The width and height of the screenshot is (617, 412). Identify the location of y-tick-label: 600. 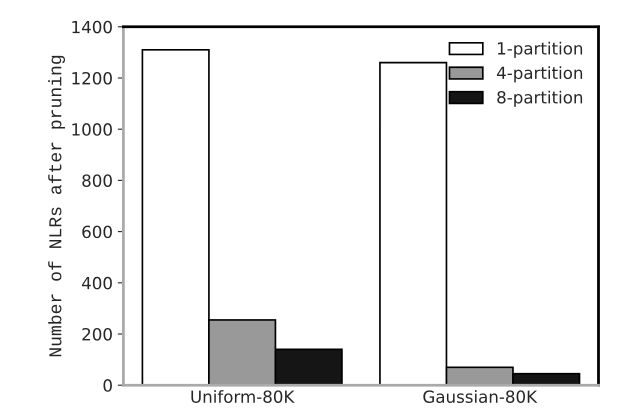
(97, 232).